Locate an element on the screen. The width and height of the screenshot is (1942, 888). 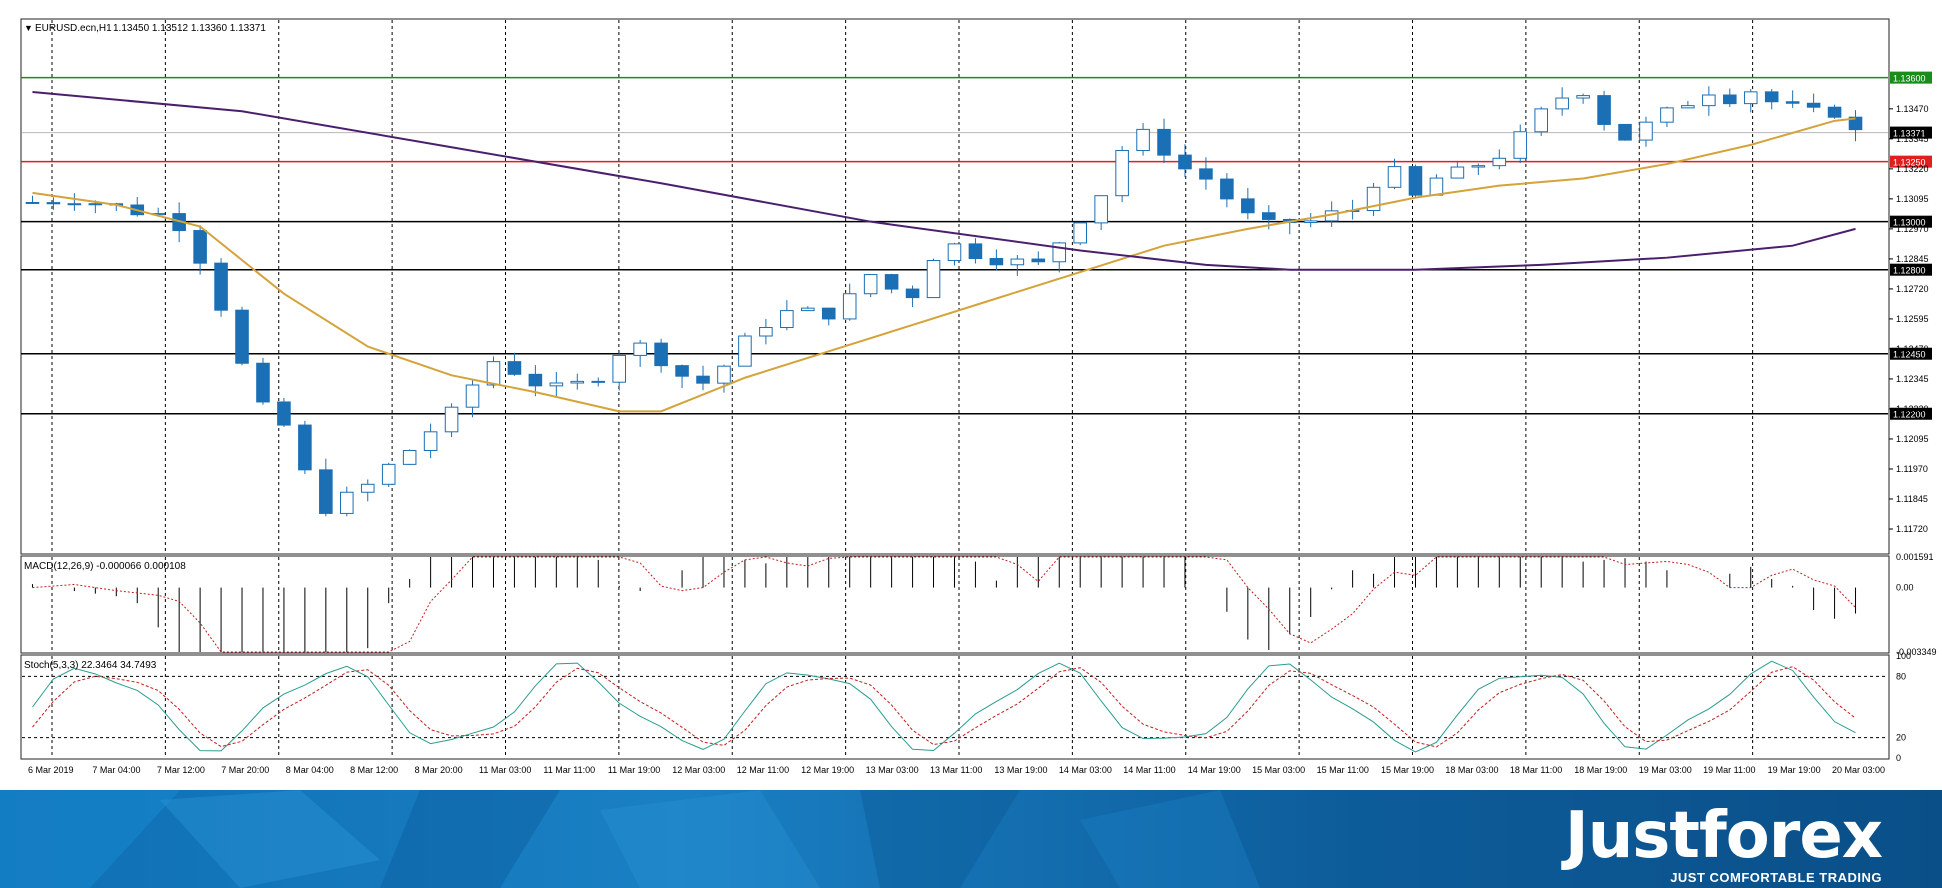
macd-y-label: 0.001591 is located at coordinates (1915, 557).